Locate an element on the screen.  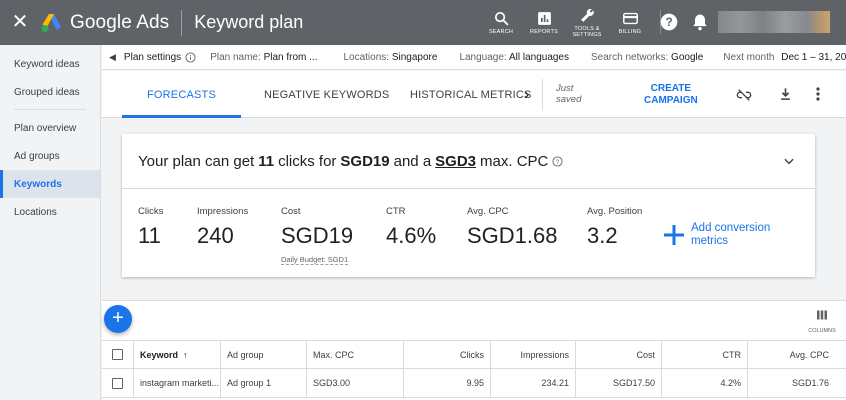
header-ctr: CTR is located at coordinates (705, 354).